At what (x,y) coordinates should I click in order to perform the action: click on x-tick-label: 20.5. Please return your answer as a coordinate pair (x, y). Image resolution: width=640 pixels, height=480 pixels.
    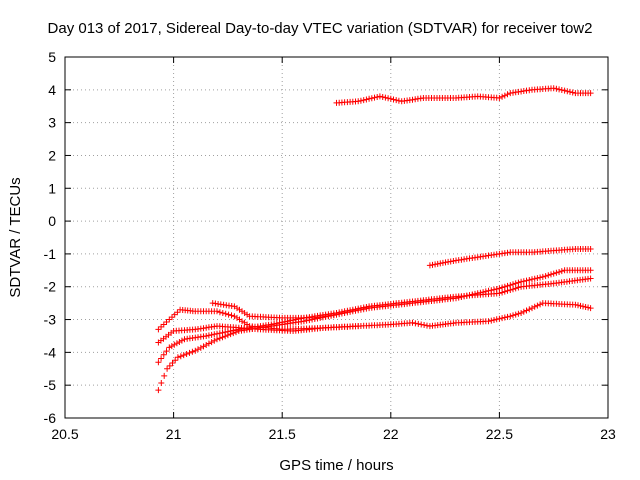
    Looking at the image, I should click on (64, 434).